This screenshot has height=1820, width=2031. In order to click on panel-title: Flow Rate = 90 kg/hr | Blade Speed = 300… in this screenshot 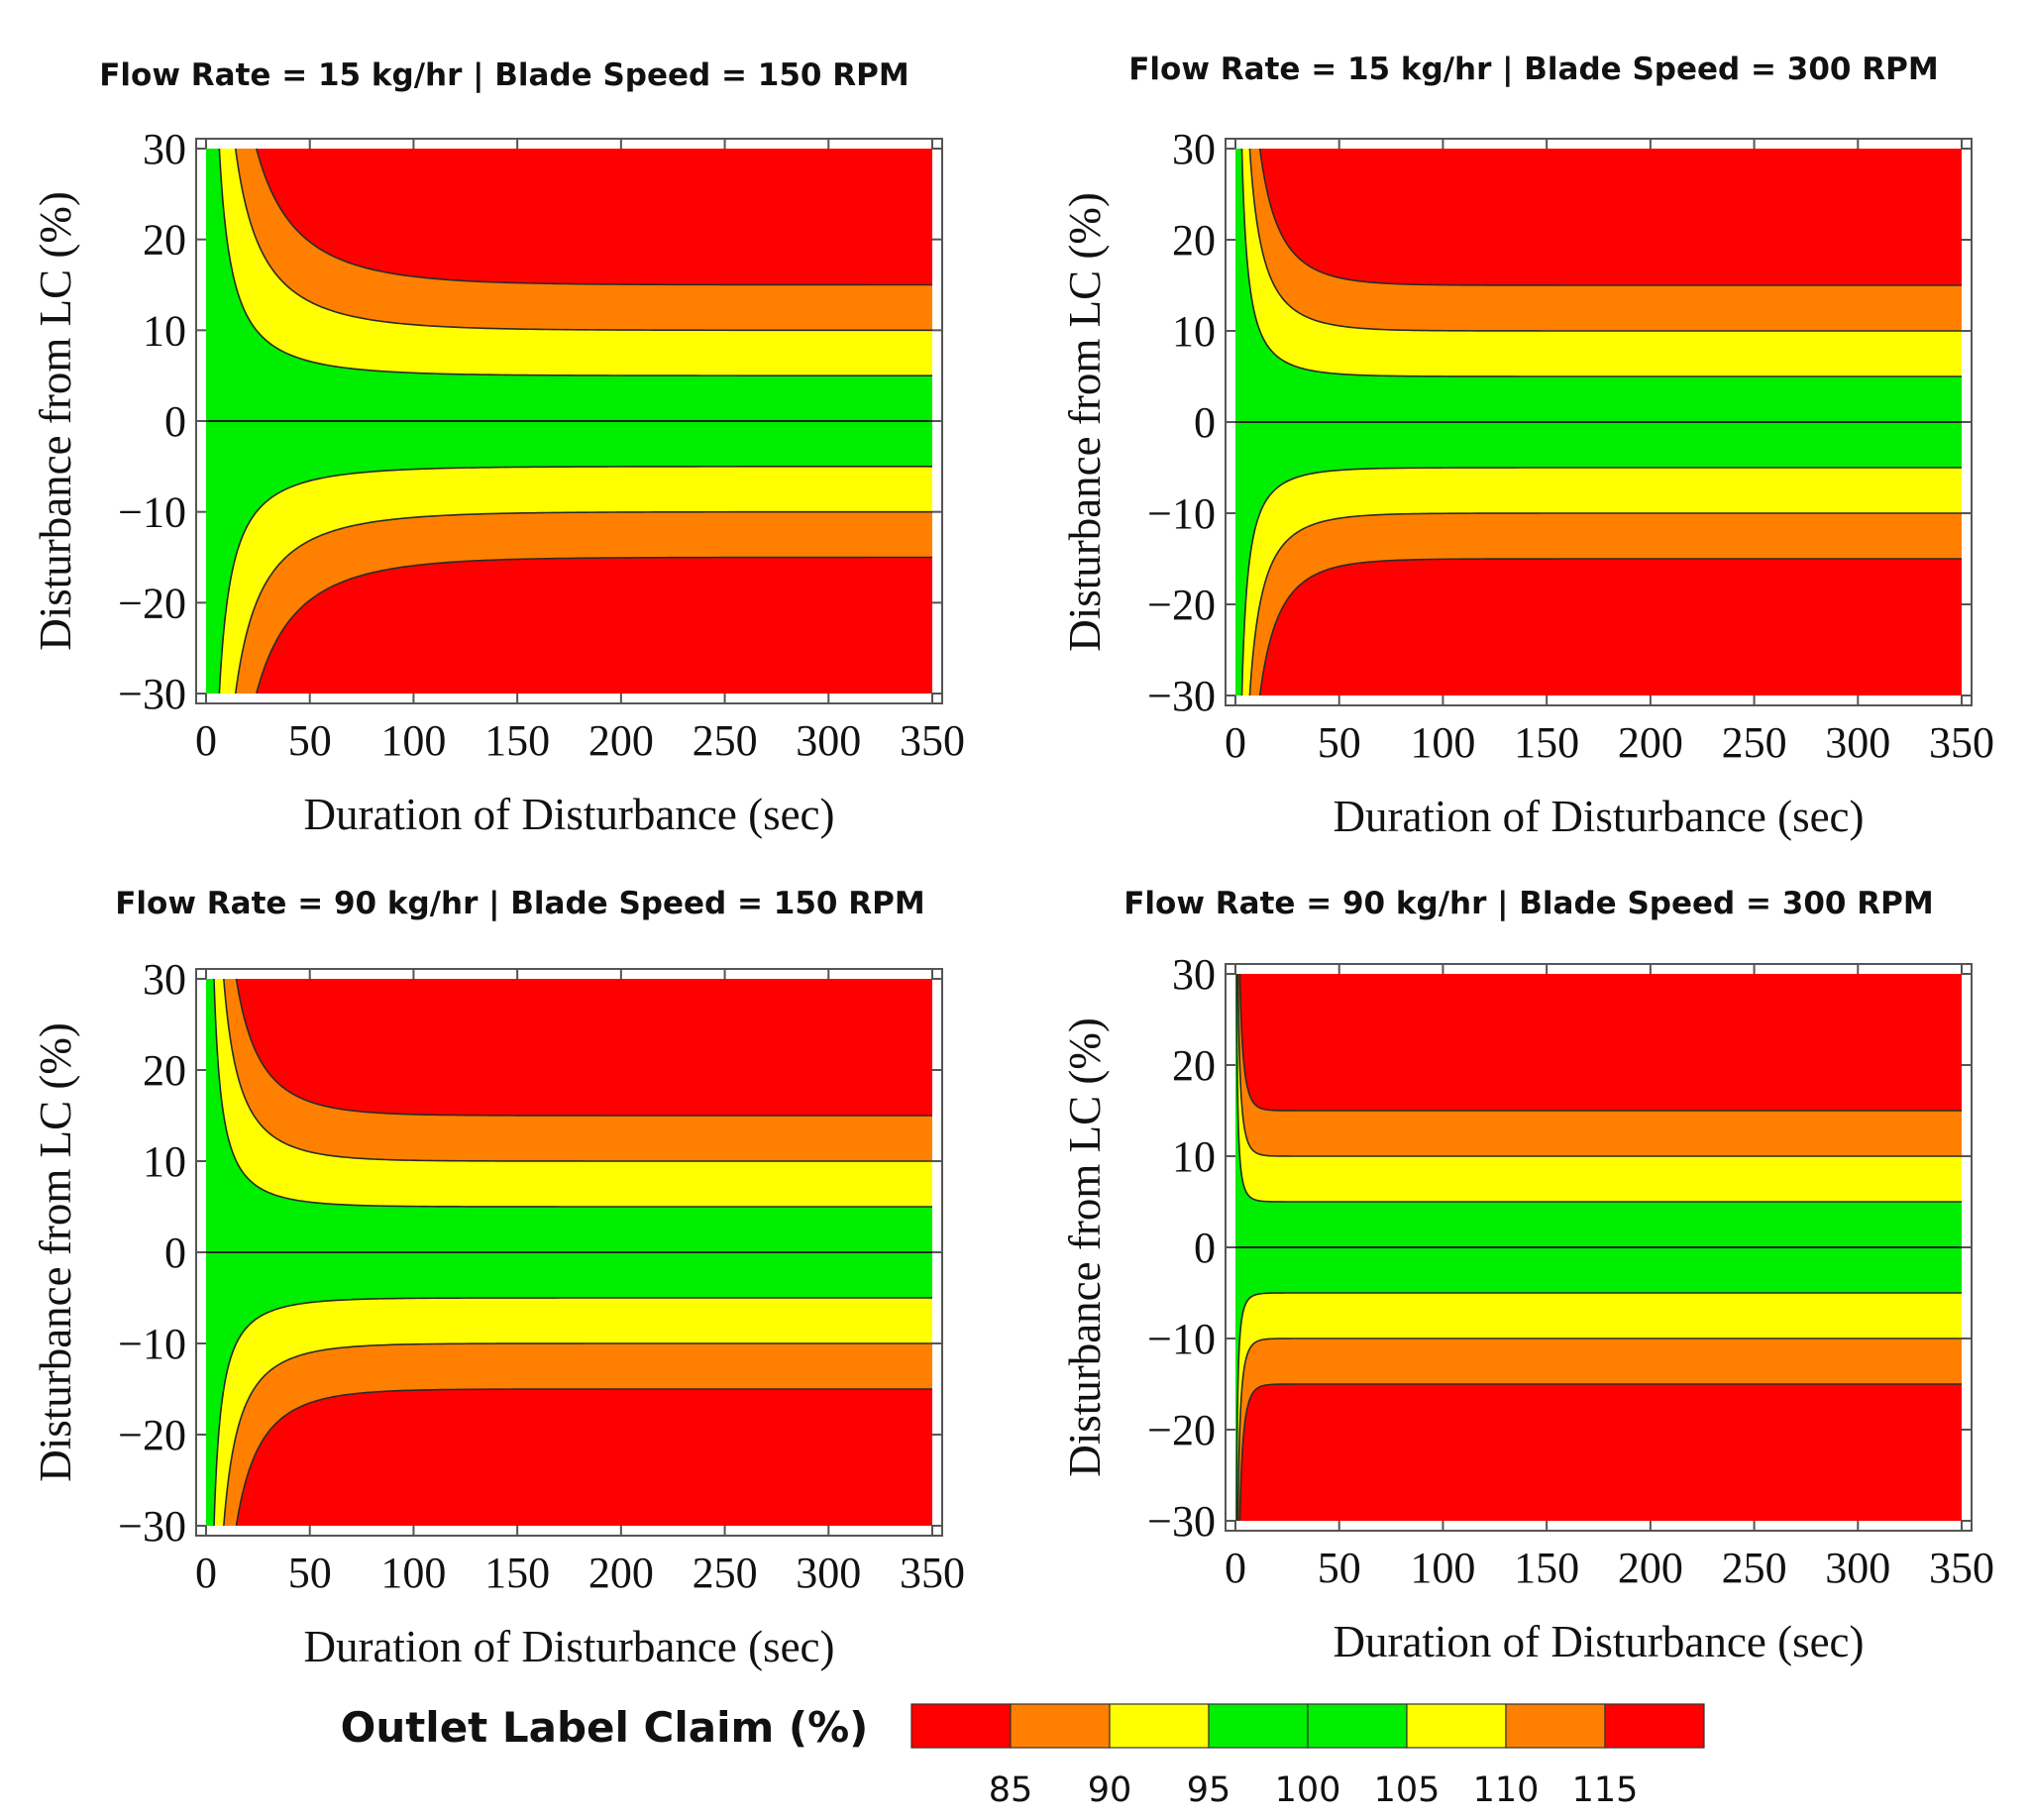, I will do `click(1528, 903)`.